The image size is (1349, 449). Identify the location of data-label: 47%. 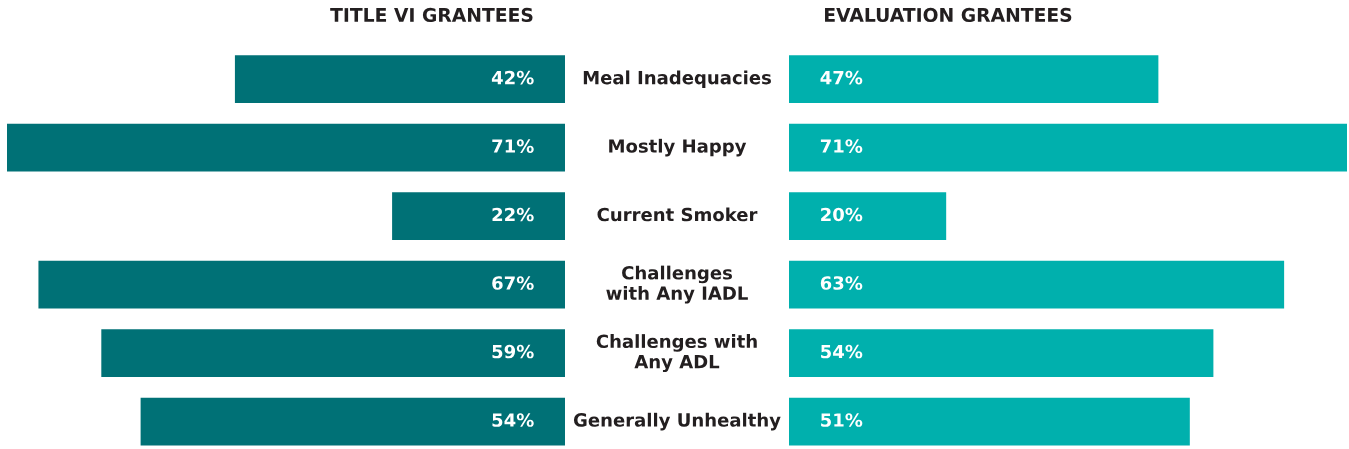
(841, 77).